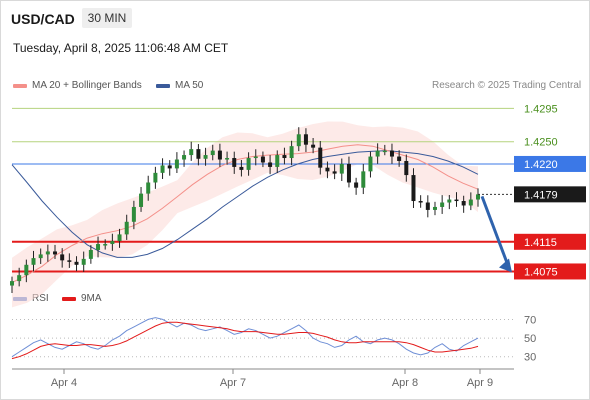 The image size is (590, 400). Describe the element at coordinates (405, 383) in the screenshot. I see `x-tick-label: Apr 8` at that location.